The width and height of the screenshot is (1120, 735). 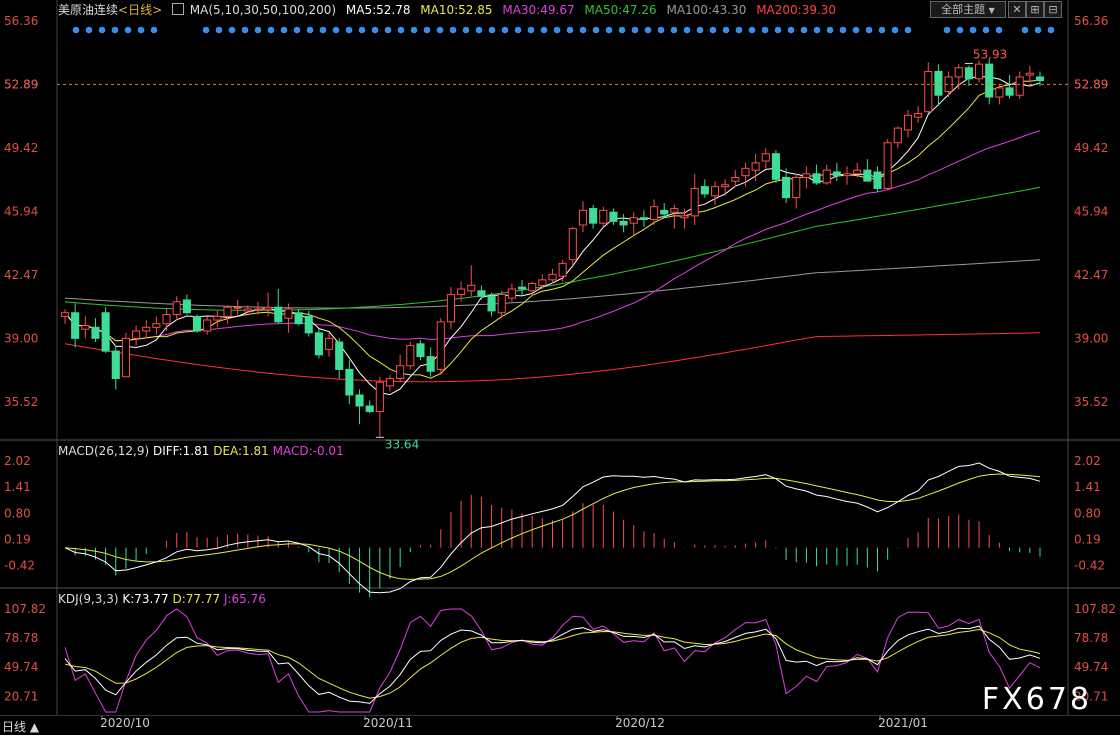 I want to click on theme-select: 全部主题 ▼, so click(x=968, y=9).